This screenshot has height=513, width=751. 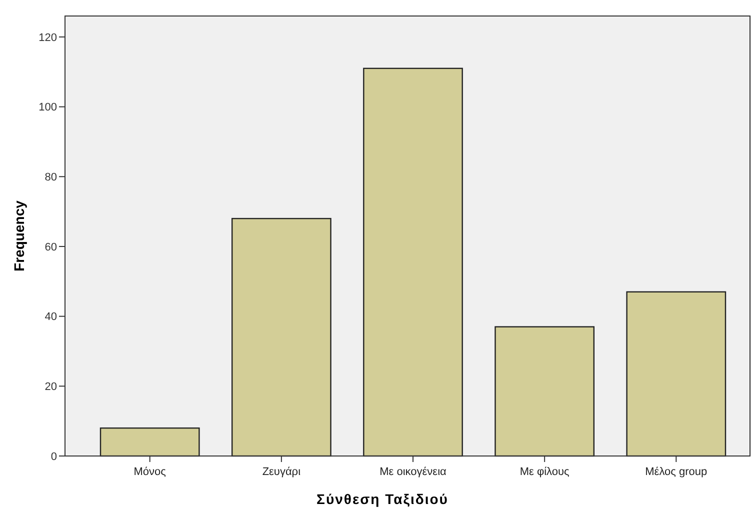 I want to click on y-tick-label: 80, so click(x=50, y=177).